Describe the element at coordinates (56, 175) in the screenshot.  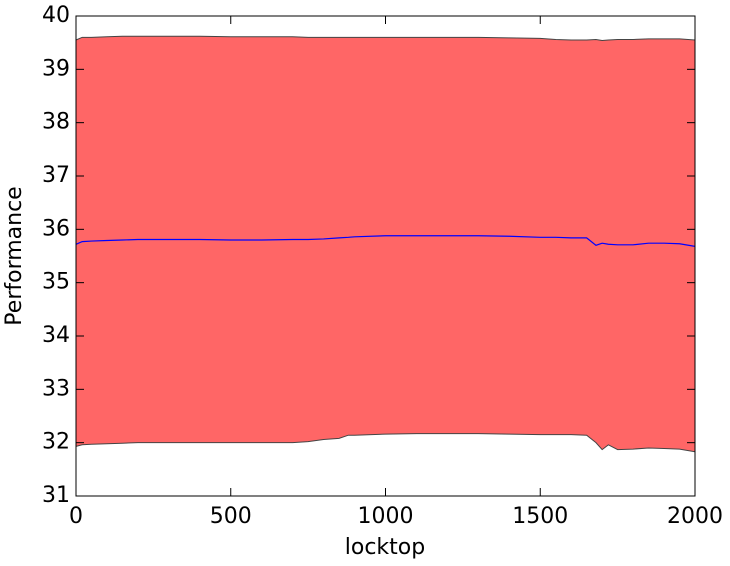
I see `y-tick-label: 37` at that location.